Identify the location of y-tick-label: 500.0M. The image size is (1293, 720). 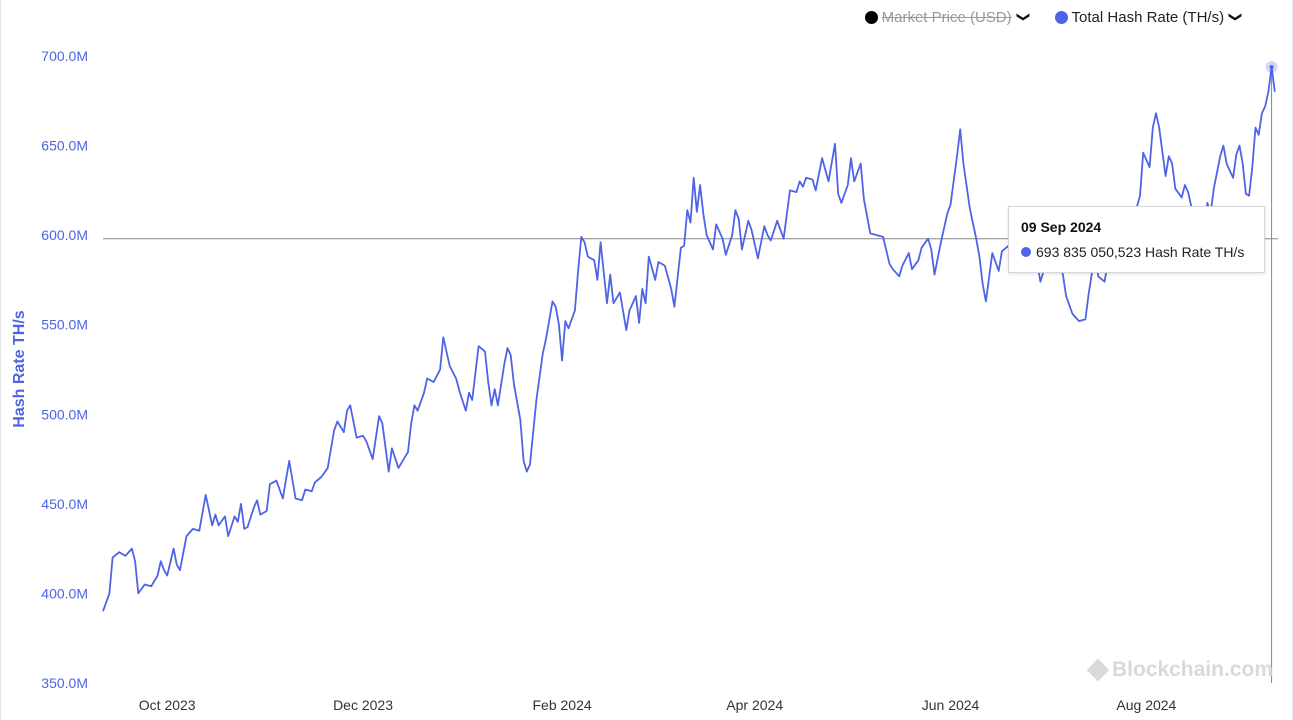
(64, 414).